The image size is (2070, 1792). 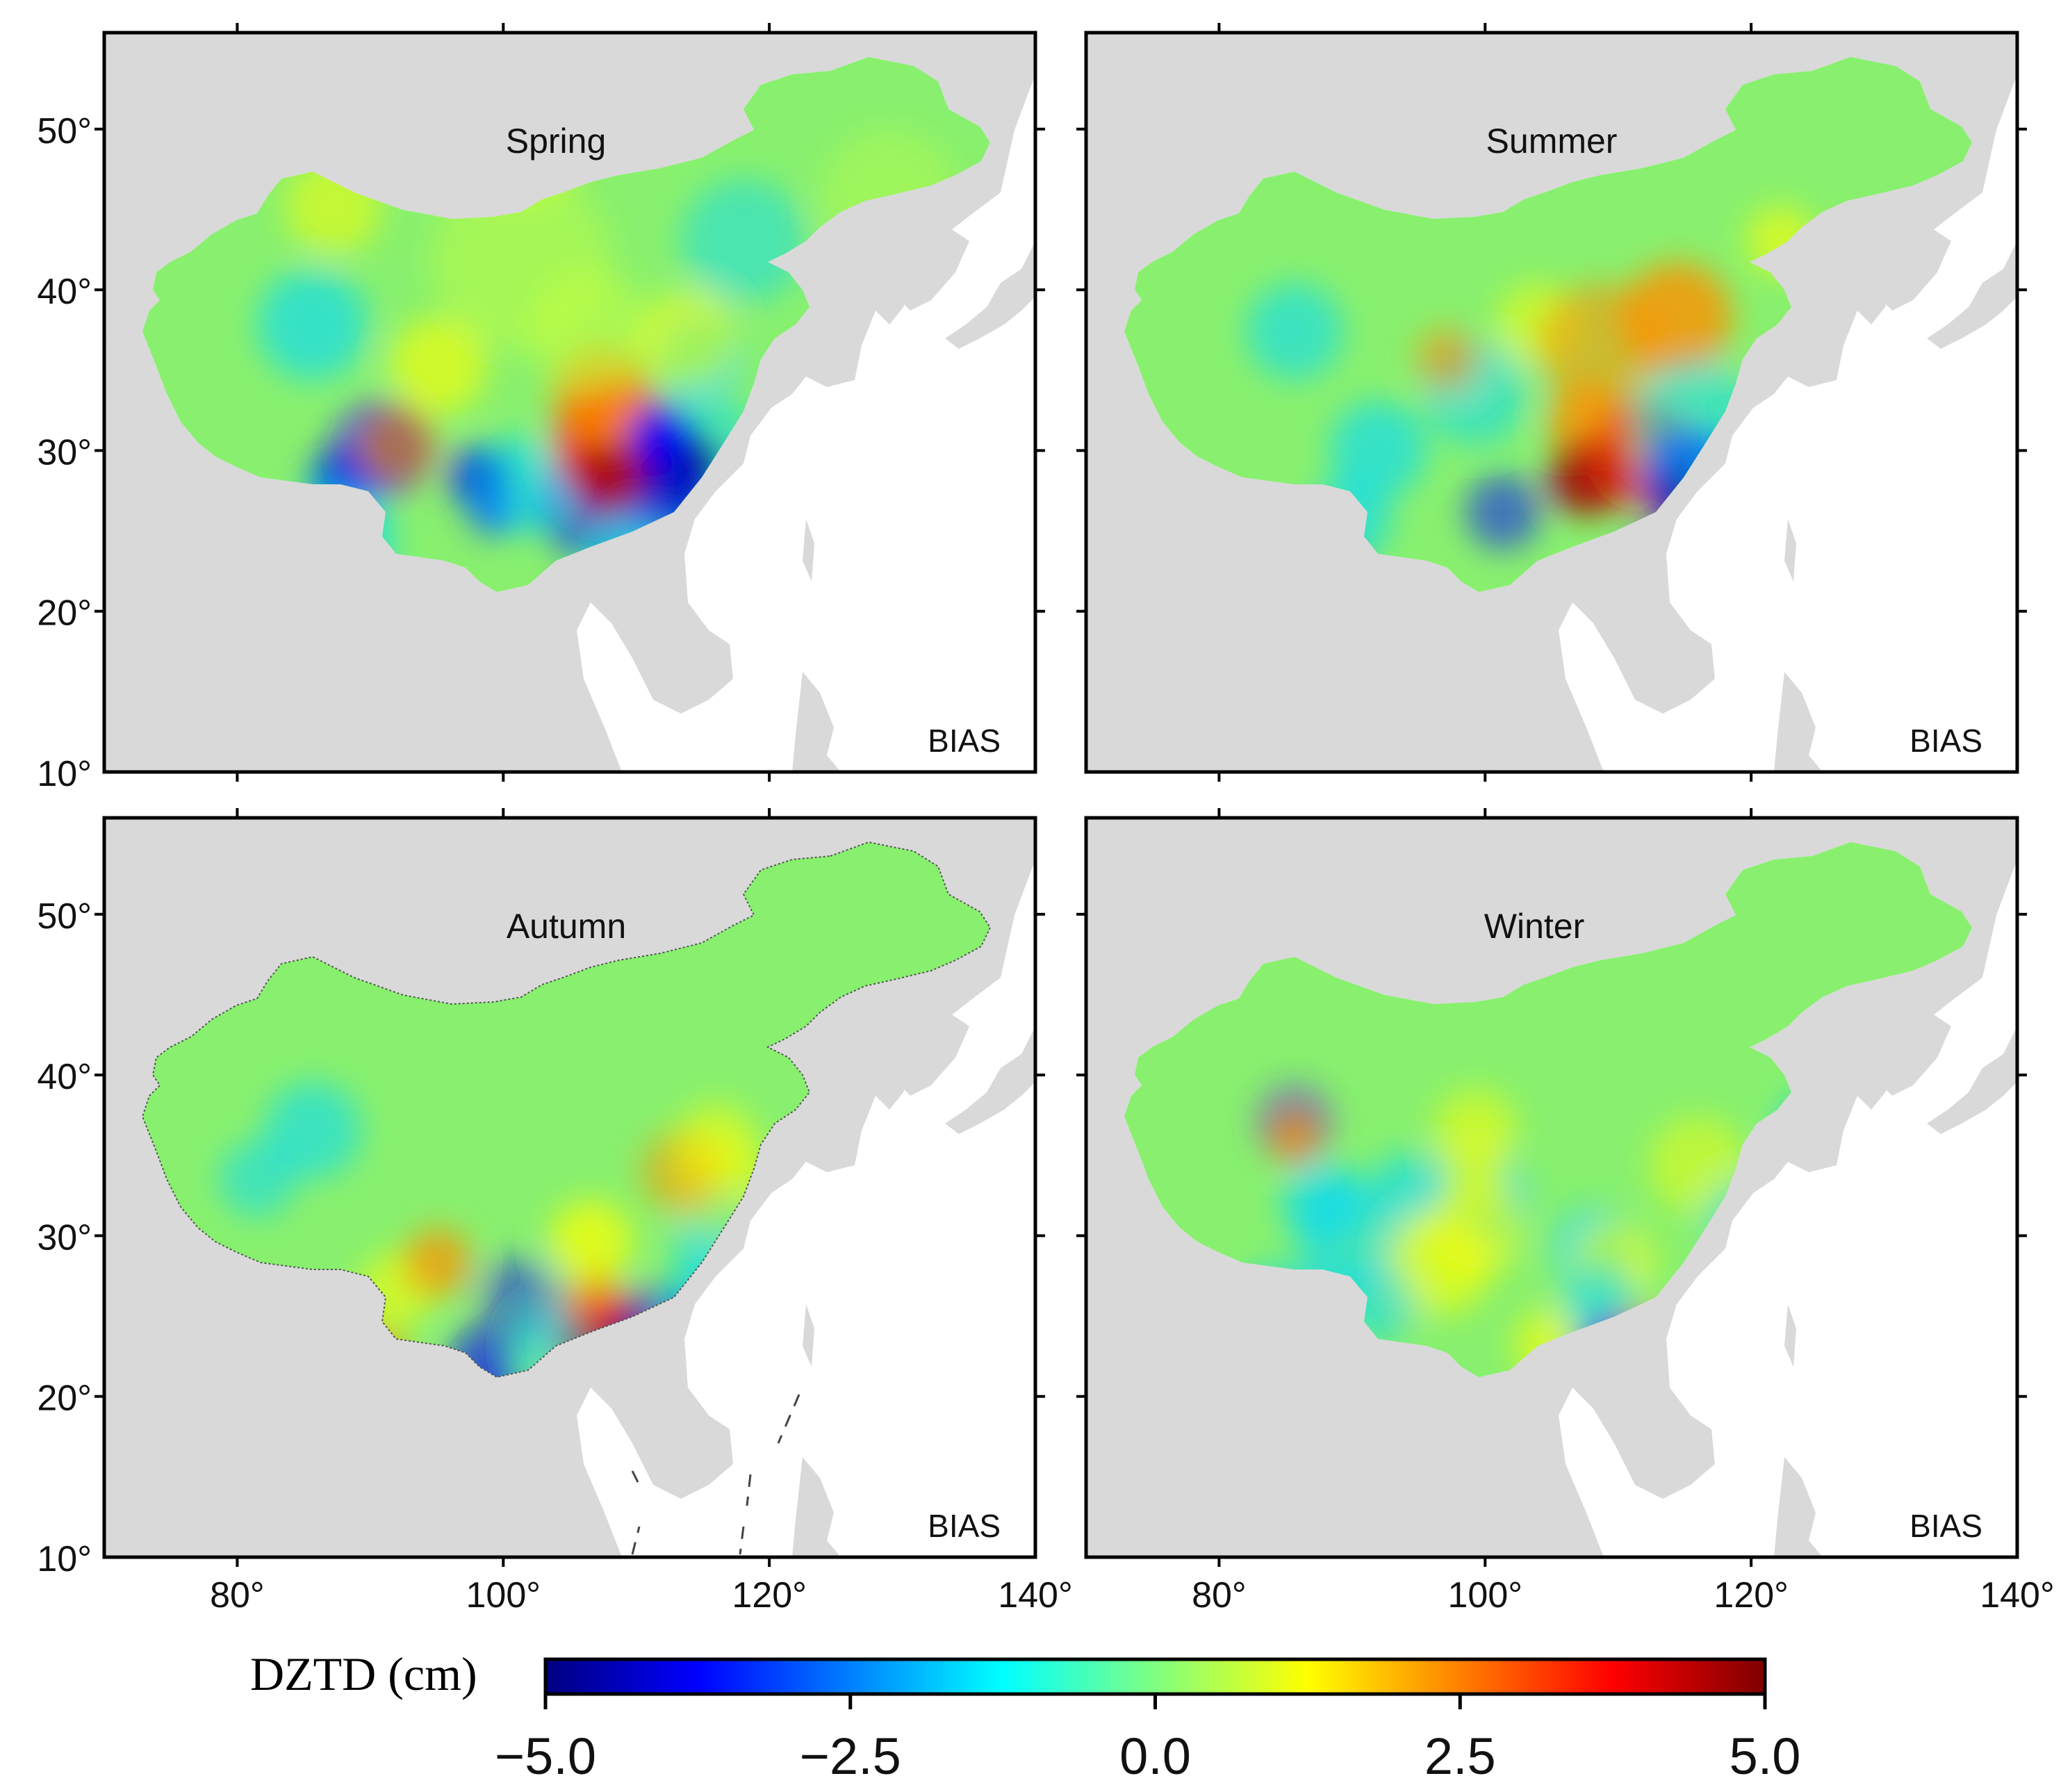 I want to click on colorbar-bar, so click(x=1155, y=1676).